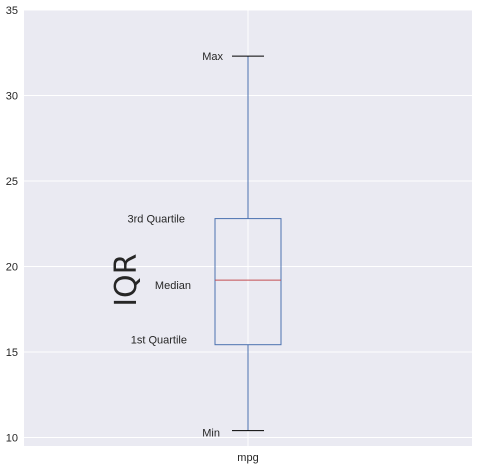  What do you see at coordinates (12, 267) in the screenshot?
I see `y-tick-label: 20` at bounding box center [12, 267].